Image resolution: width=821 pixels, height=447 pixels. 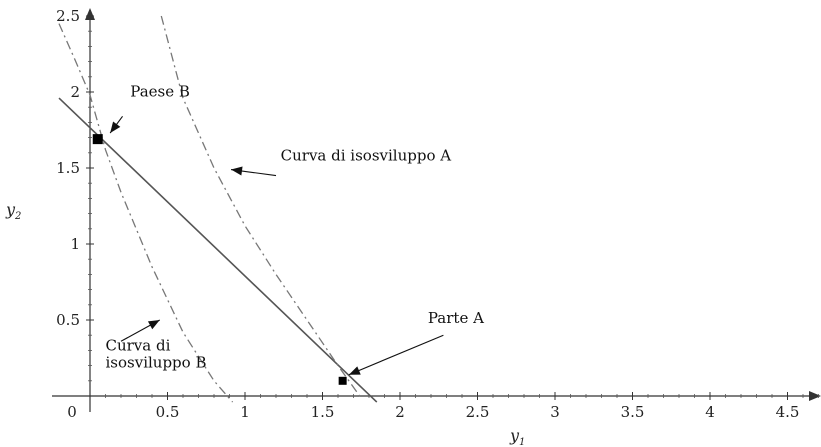 What do you see at coordinates (72, 412) in the screenshot?
I see `x-tick-label-0: 0` at bounding box center [72, 412].